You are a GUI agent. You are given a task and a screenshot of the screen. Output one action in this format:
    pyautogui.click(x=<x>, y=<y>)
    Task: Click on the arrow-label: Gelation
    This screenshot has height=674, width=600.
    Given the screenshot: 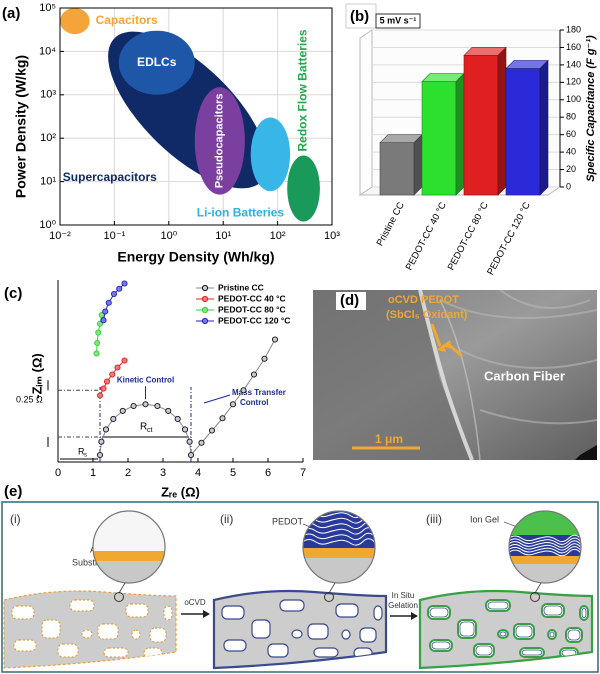 What is the action you would take?
    pyautogui.click(x=403, y=605)
    